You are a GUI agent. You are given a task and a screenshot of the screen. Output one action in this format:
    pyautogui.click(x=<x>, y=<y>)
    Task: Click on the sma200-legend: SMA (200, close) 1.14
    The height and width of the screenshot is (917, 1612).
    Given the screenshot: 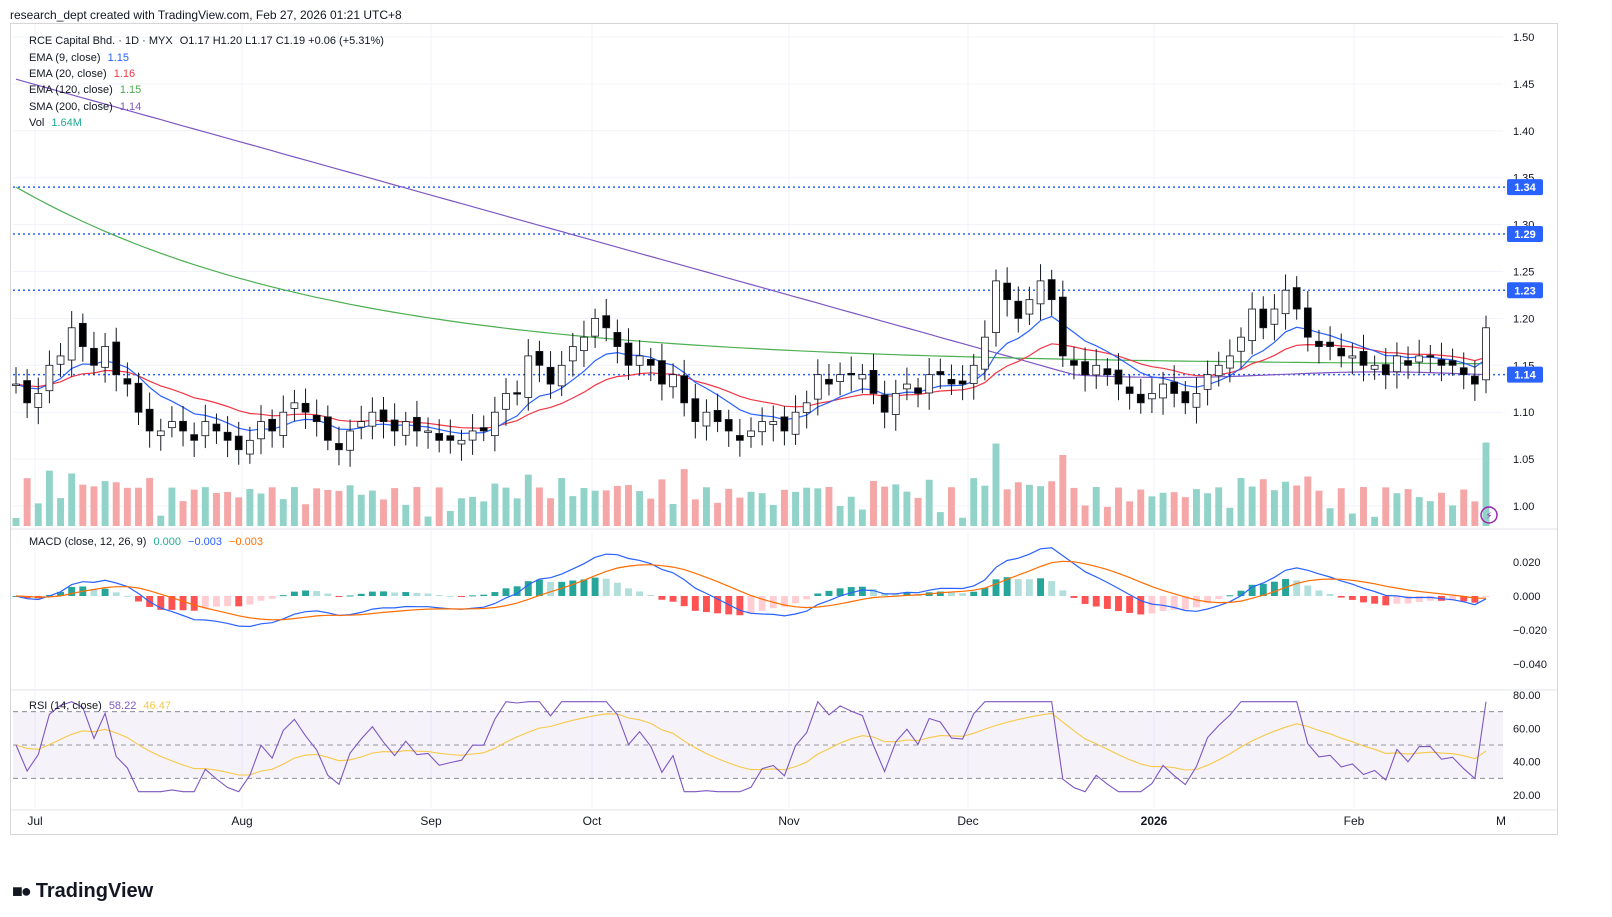 What is the action you would take?
    pyautogui.click(x=87, y=107)
    